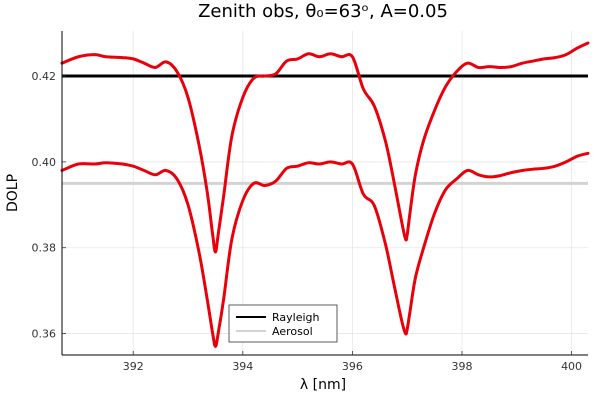 Image resolution: width=600 pixels, height=400 pixels. Describe the element at coordinates (296, 317) in the screenshot. I see `legend-label-rayleigh: Rayleigh` at that location.